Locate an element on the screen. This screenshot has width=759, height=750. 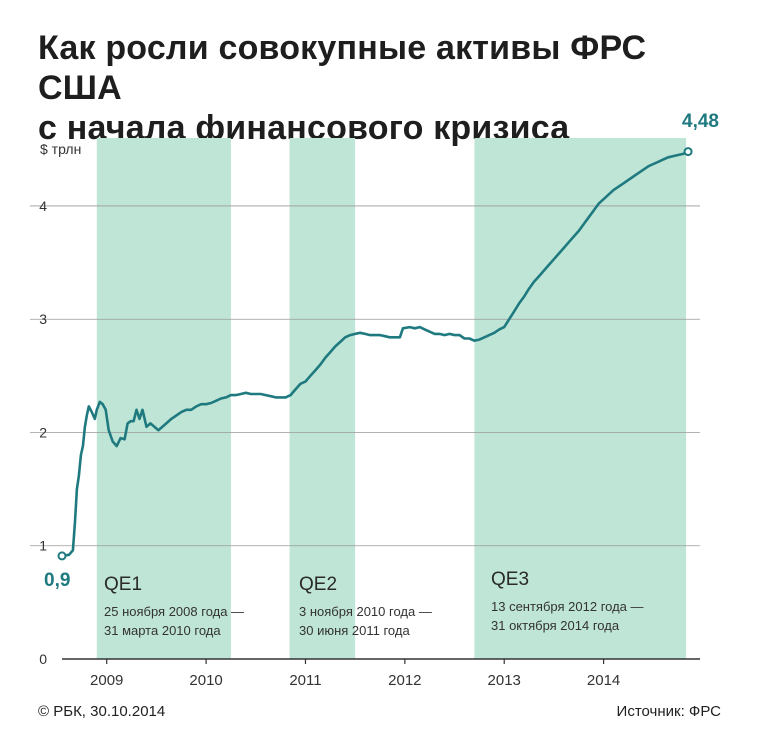
end-point-marker is located at coordinates (688, 152).